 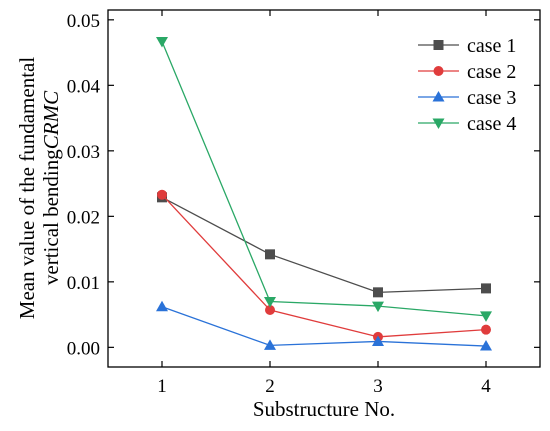 What do you see at coordinates (27, 188) in the screenshot?
I see `y-axis-title-line1: Mean value of the fundamental` at bounding box center [27, 188].